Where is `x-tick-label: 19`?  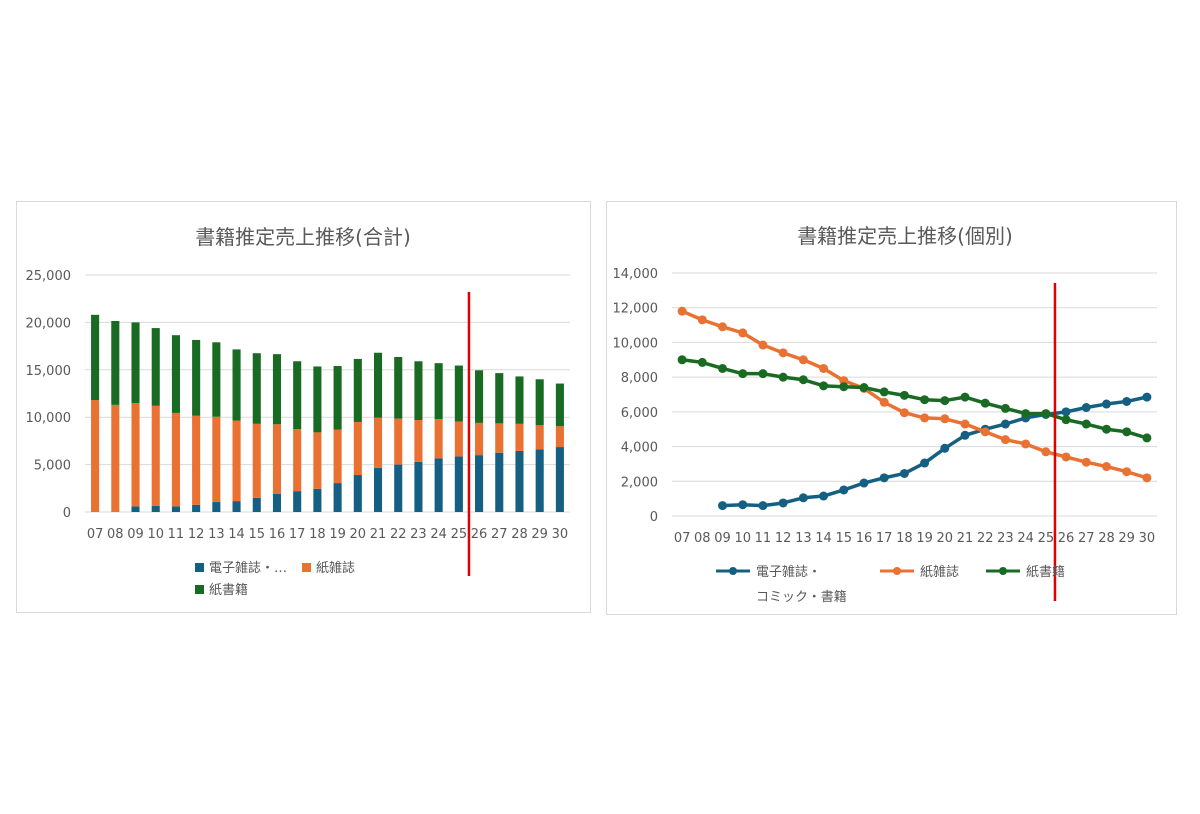
x-tick-label: 19 is located at coordinates (337, 534).